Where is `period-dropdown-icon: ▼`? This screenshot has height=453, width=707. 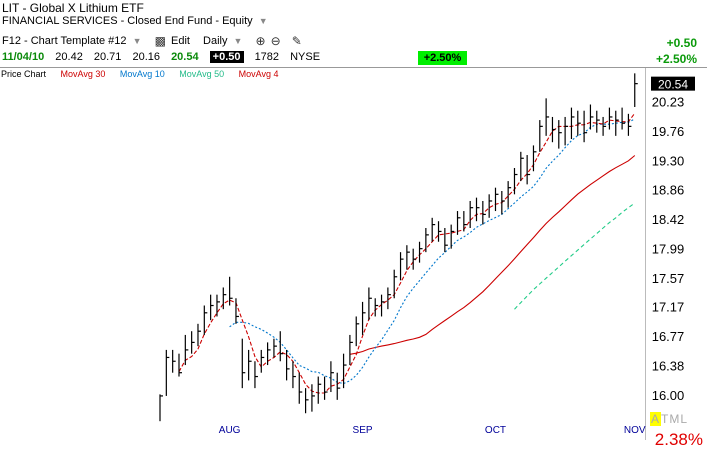 period-dropdown-icon: ▼ is located at coordinates (238, 41).